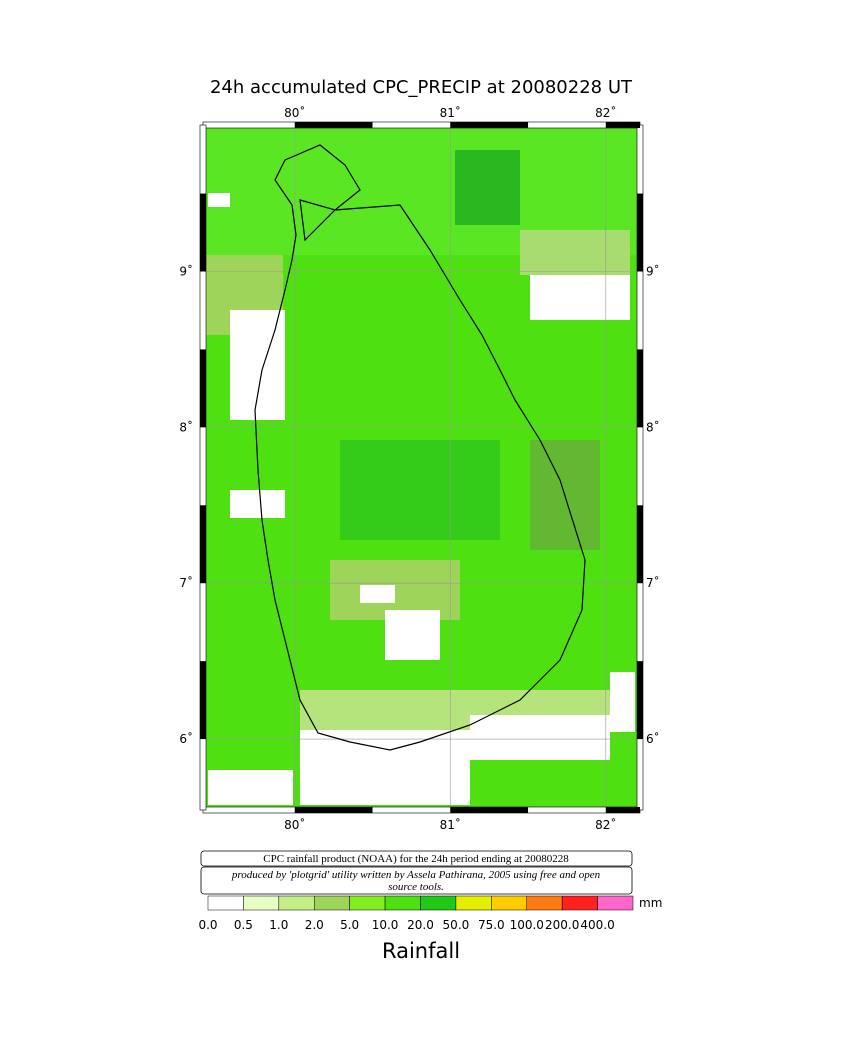  What do you see at coordinates (314, 925) in the screenshot?
I see `colorbar-label: 2.0` at bounding box center [314, 925].